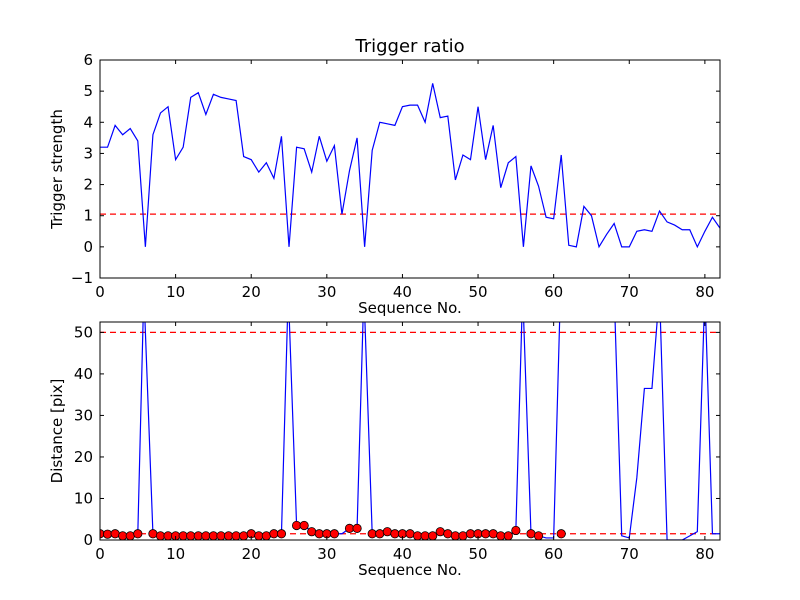  What do you see at coordinates (88, 153) in the screenshot?
I see `y-tick-label: 3` at bounding box center [88, 153].